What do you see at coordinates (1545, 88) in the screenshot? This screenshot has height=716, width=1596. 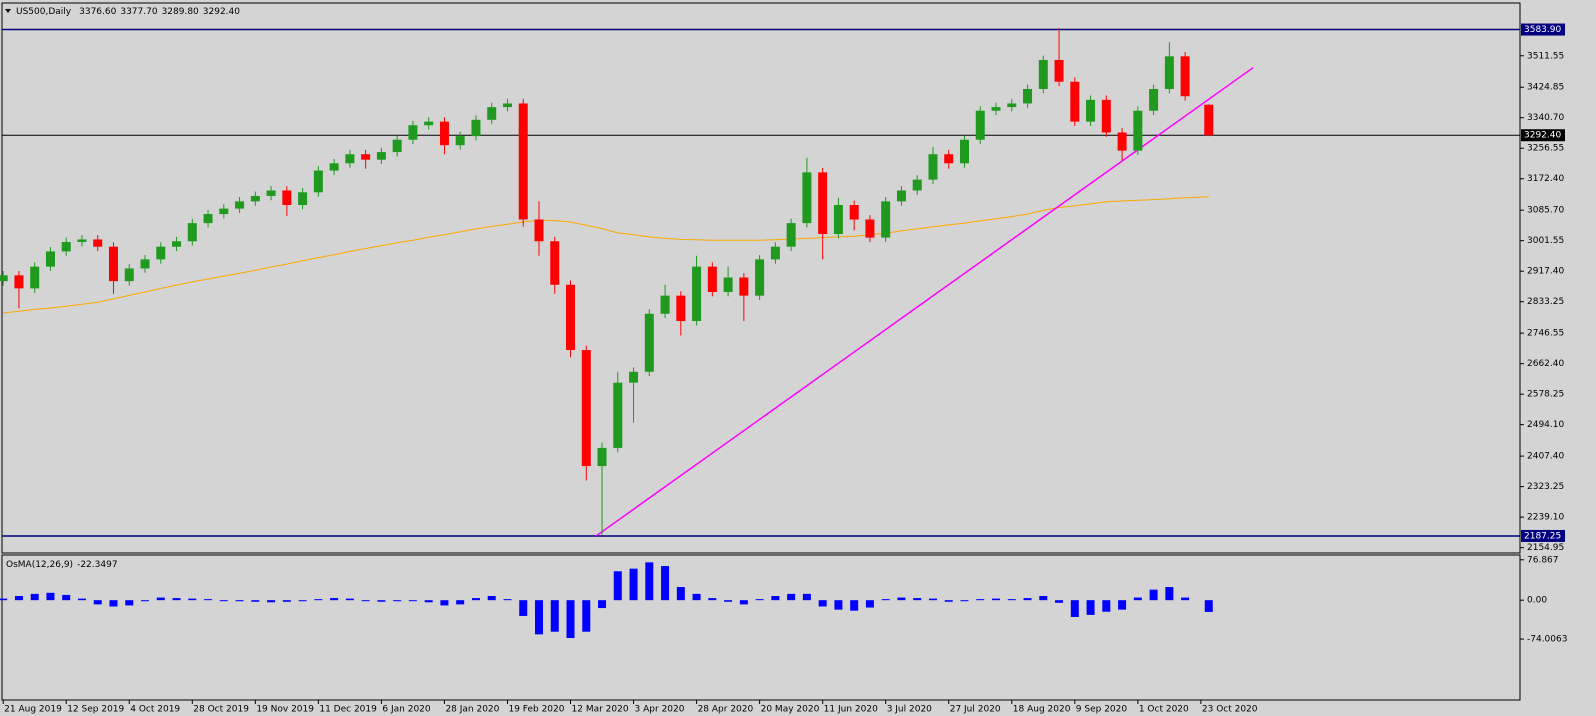 I see `y-tick-label: 3424.85` at bounding box center [1545, 88].